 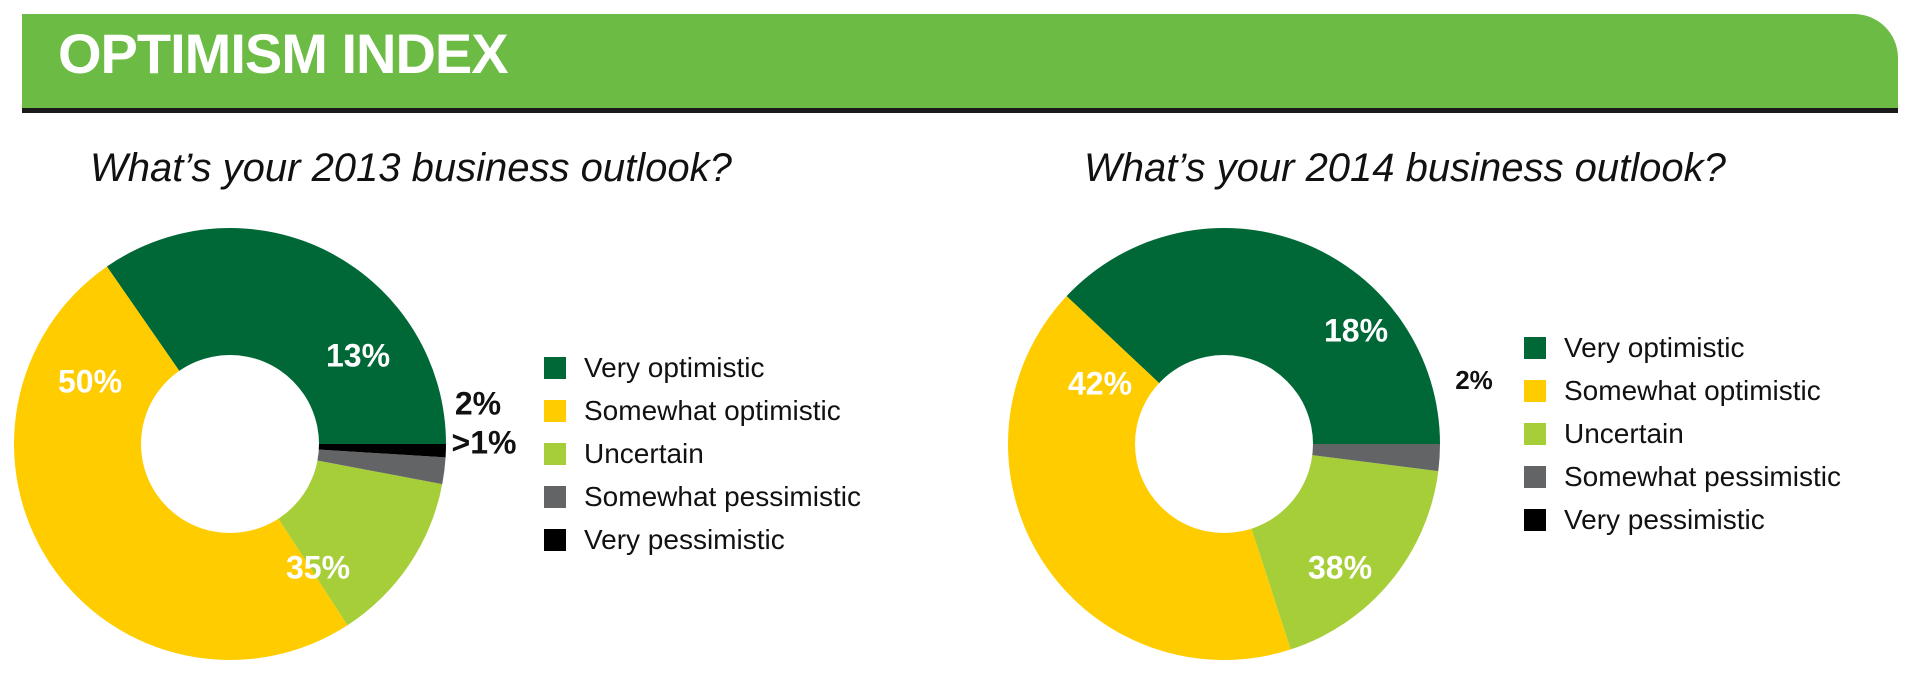 What do you see at coordinates (1356, 330) in the screenshot?
I see `data-label: 18%` at bounding box center [1356, 330].